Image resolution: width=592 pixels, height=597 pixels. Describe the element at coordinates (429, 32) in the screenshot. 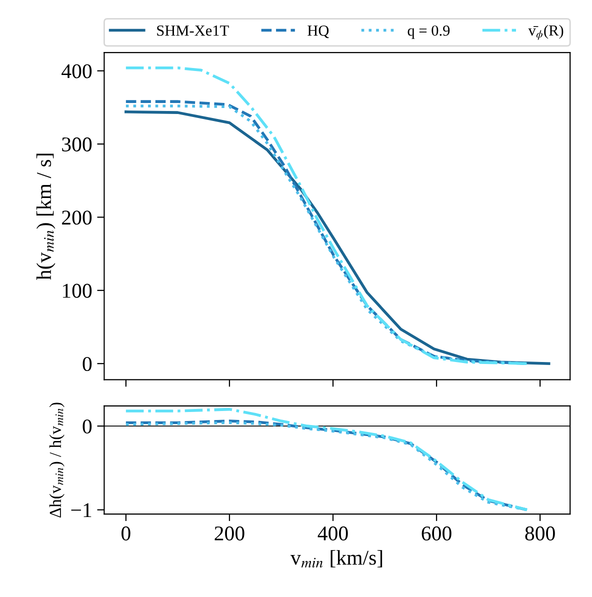

I see `legend-label: q = 0.9` at that location.